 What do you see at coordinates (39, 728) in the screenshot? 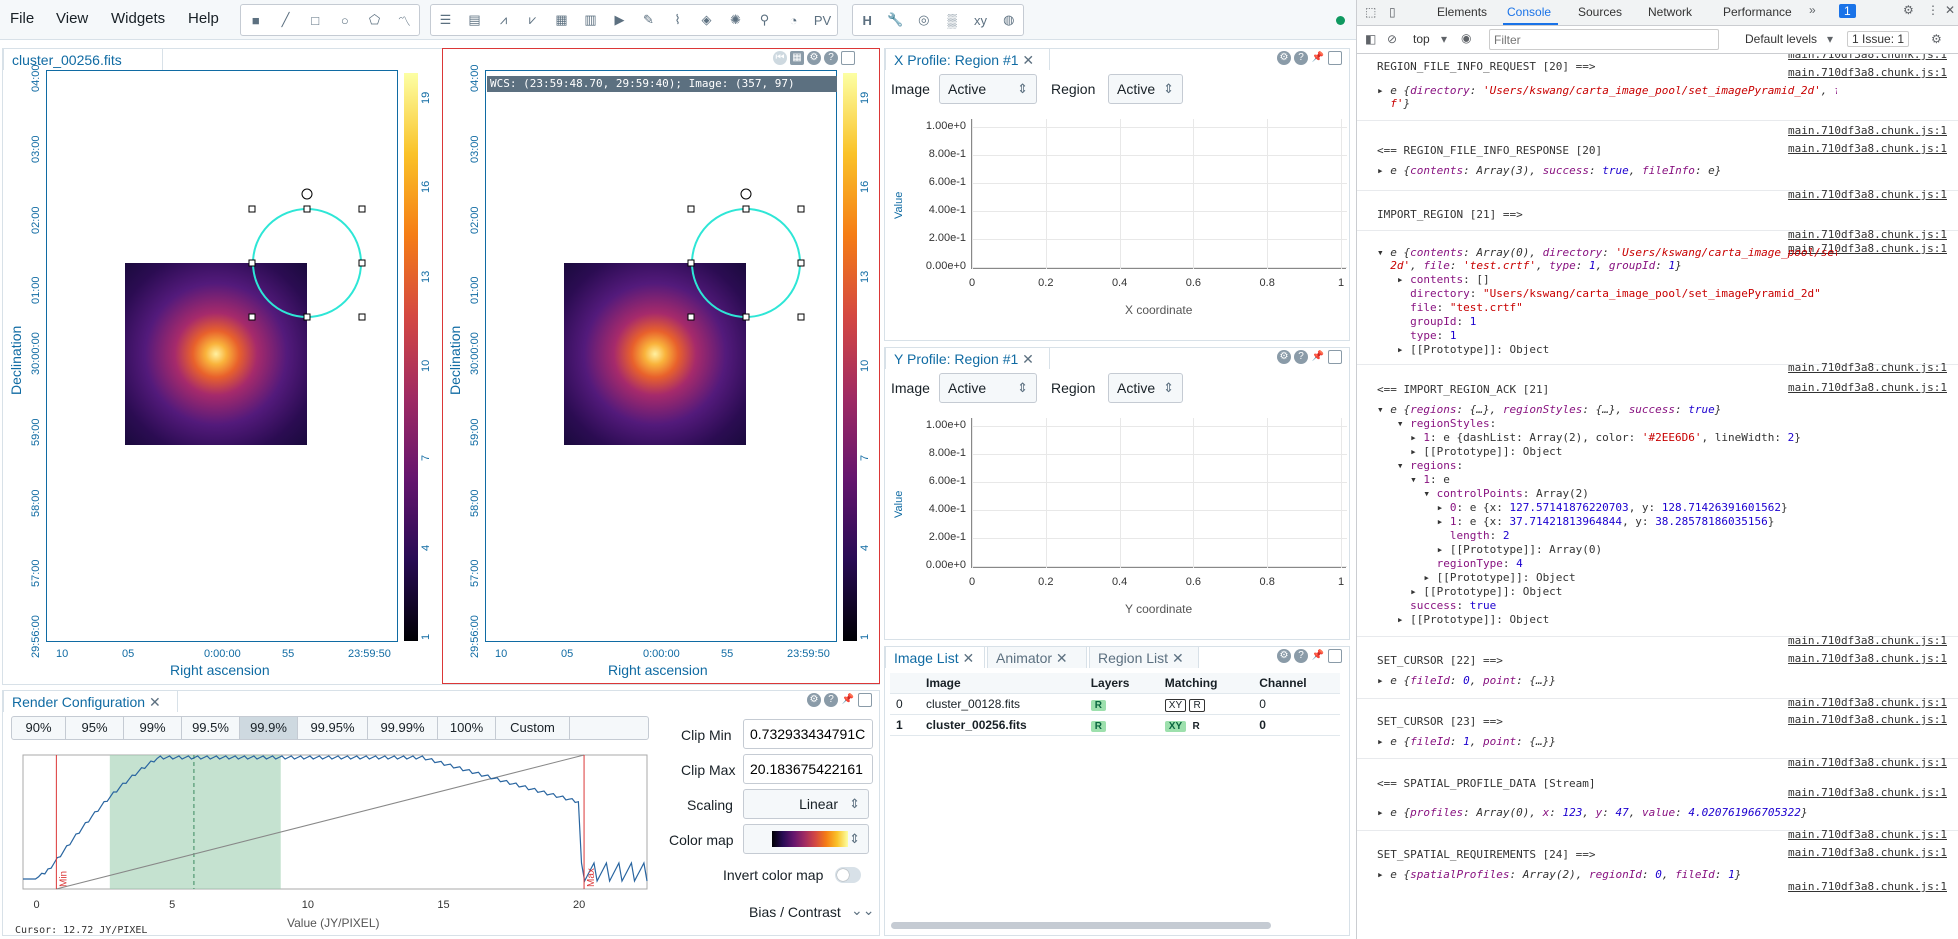
I see `percentile-button: 90%` at bounding box center [39, 728].